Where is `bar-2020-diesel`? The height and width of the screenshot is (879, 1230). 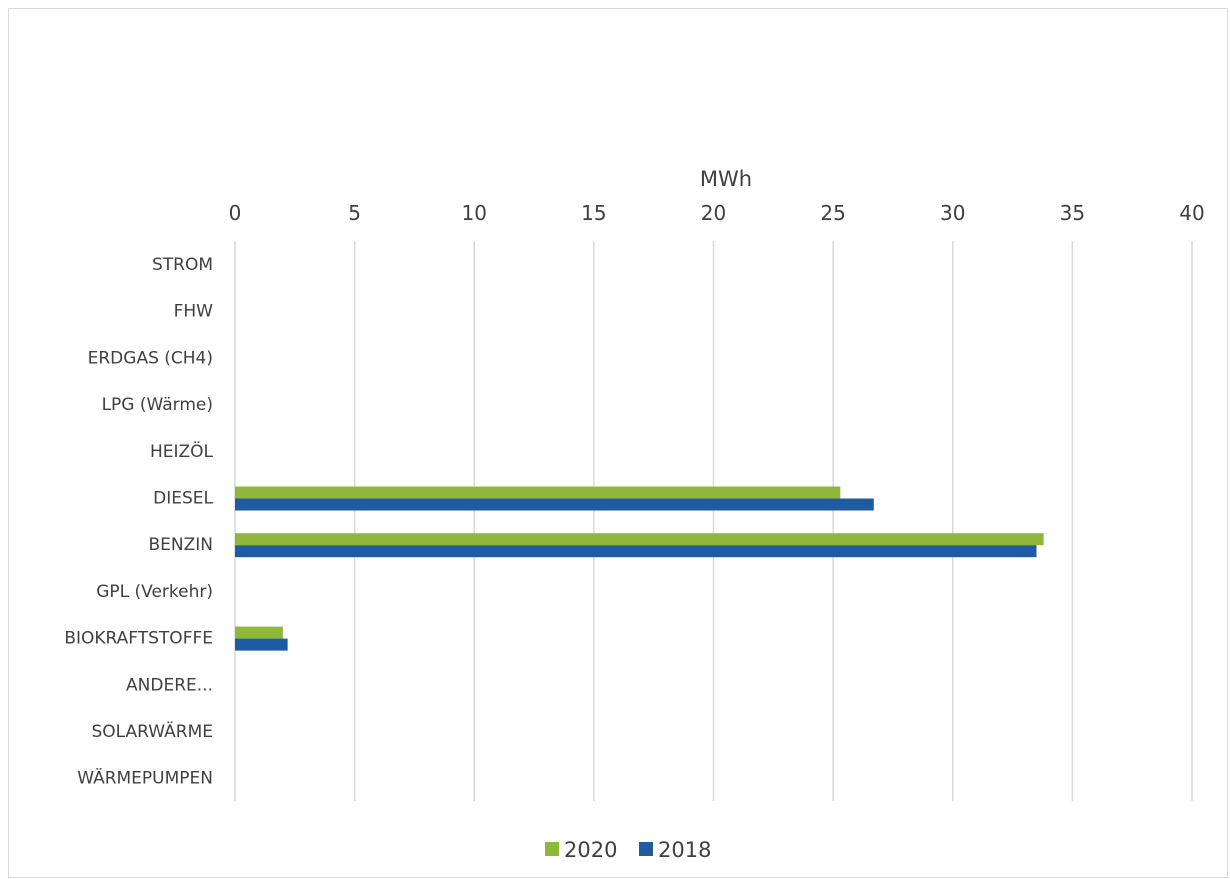 bar-2020-diesel is located at coordinates (538, 492).